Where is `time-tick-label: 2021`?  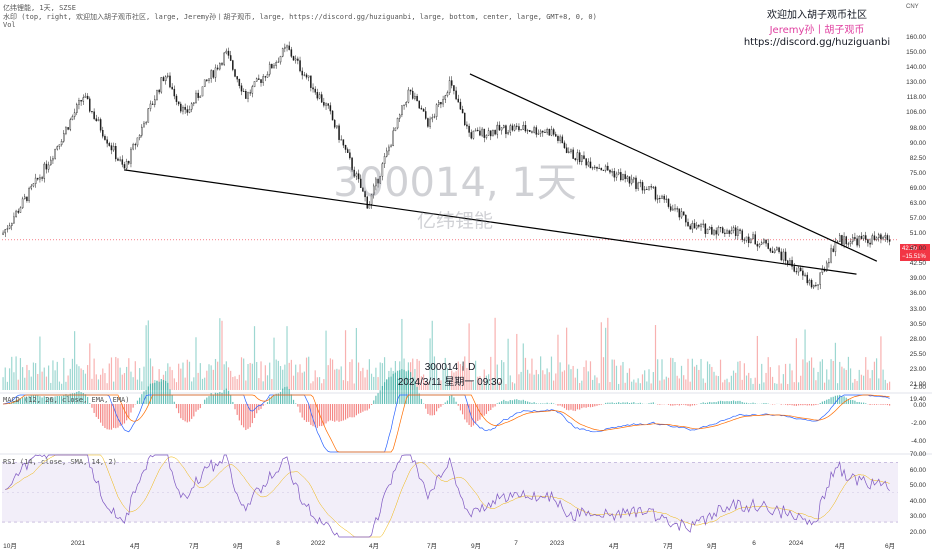 time-tick-label: 2021 is located at coordinates (78, 543).